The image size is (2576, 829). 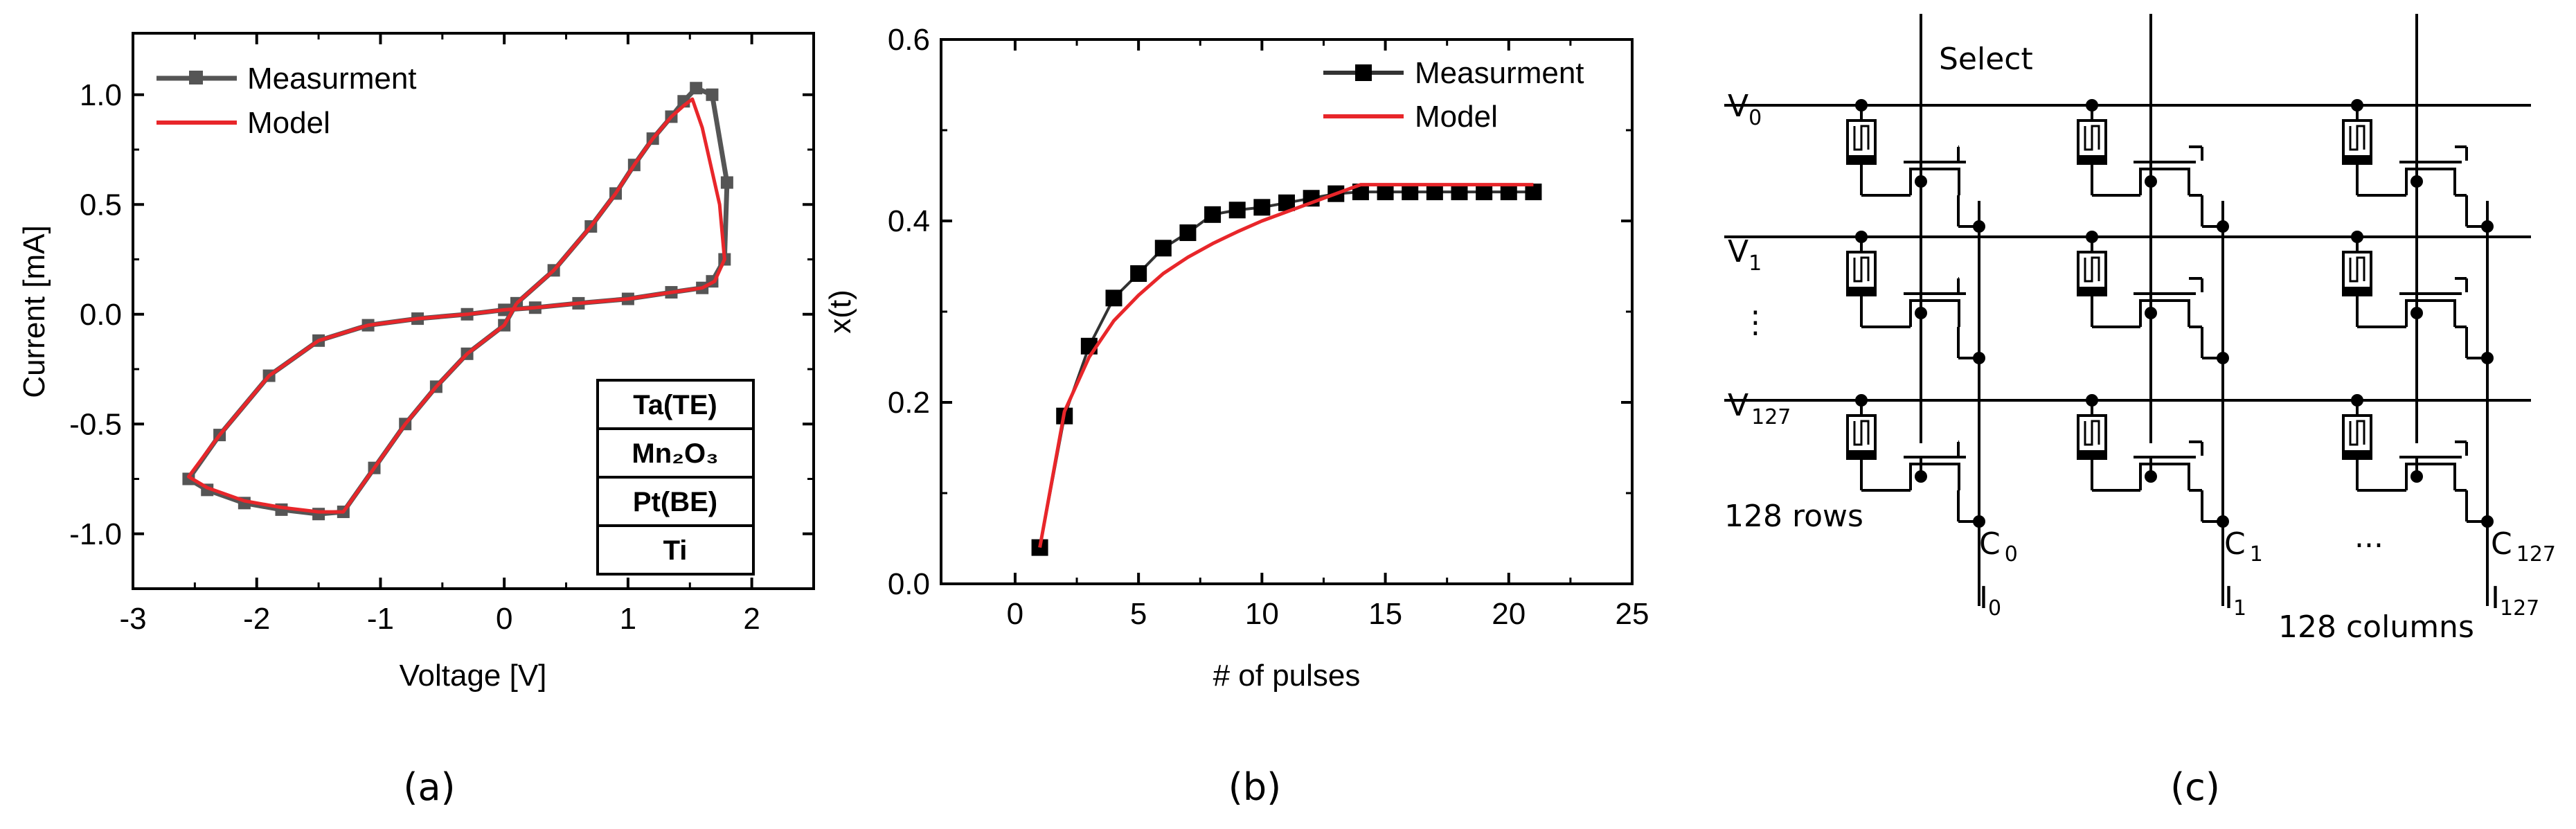 I want to click on series-measurment-line, so click(x=1286, y=369).